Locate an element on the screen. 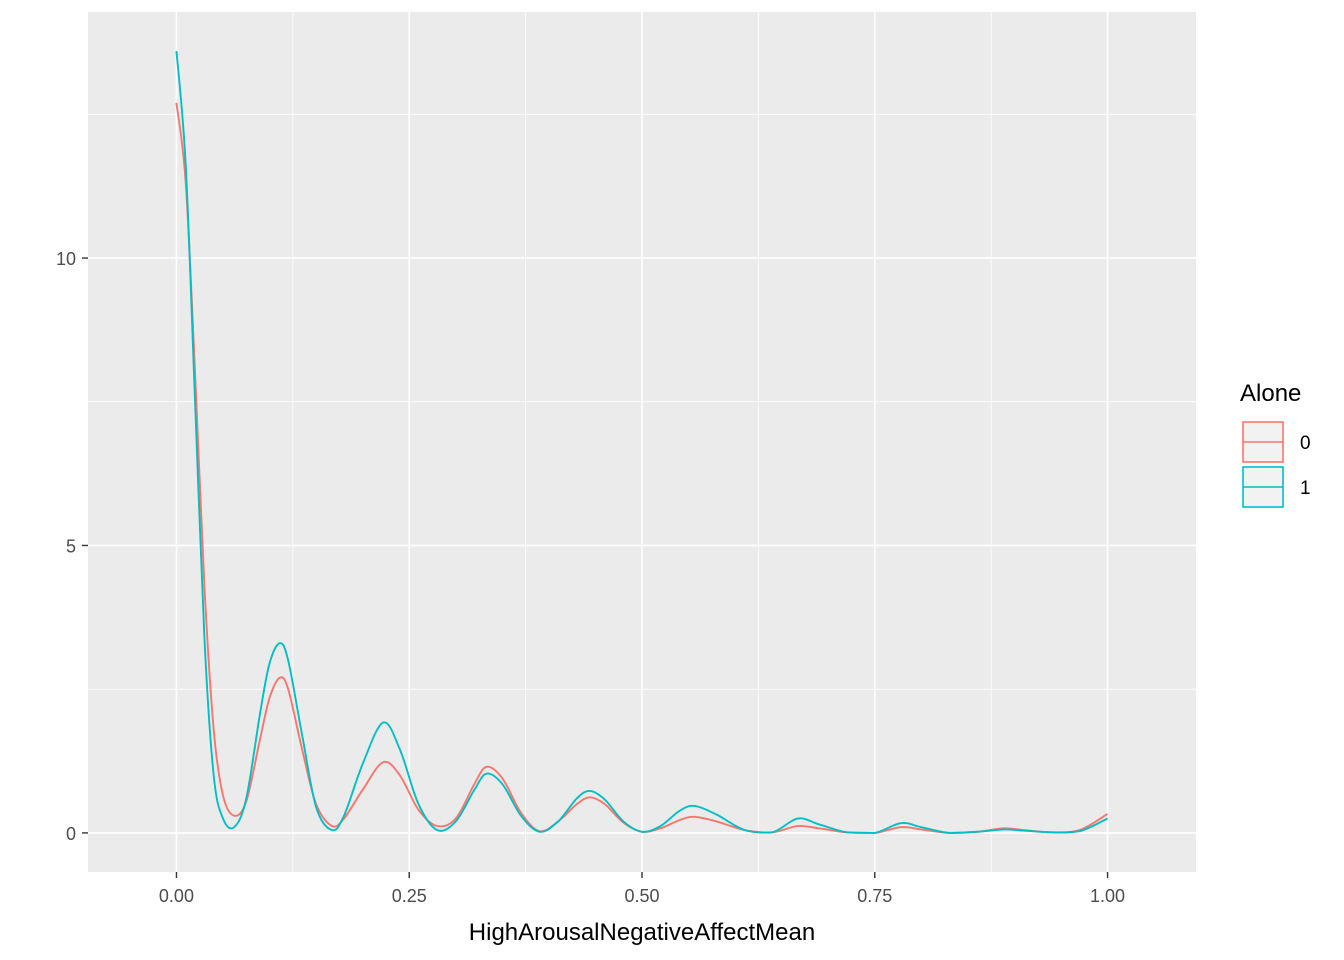 Image resolution: width=1344 pixels, height=960 pixels. y-tick-label: 0 is located at coordinates (71, 834).